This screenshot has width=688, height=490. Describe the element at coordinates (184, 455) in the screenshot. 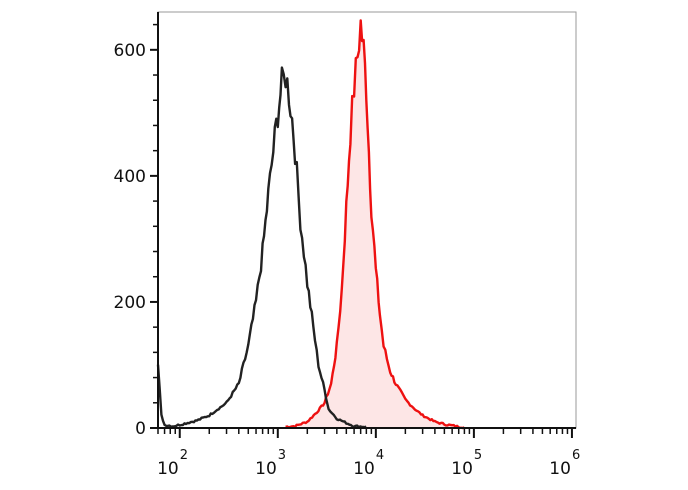

I see `x-tick-exponent: 2` at that location.